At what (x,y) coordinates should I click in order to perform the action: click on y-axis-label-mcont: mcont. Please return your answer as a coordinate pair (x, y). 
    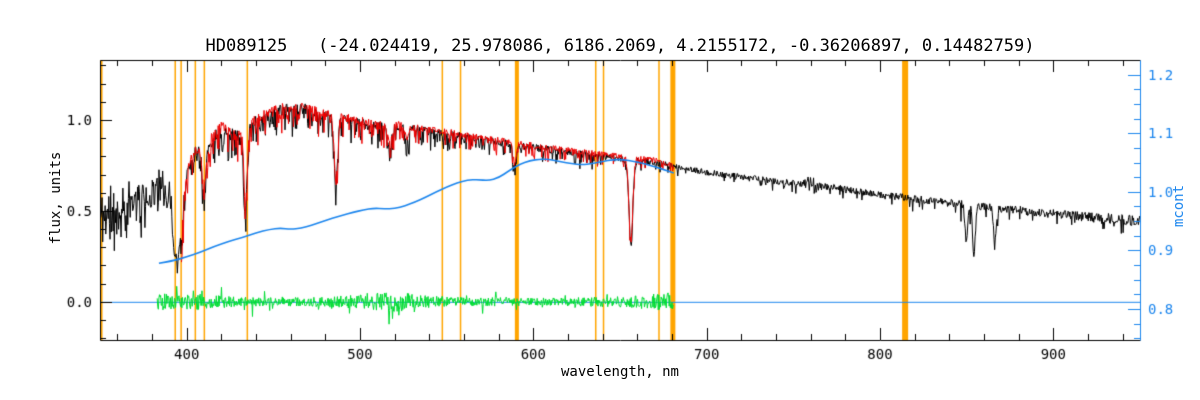
    Looking at the image, I should click on (1179, 206).